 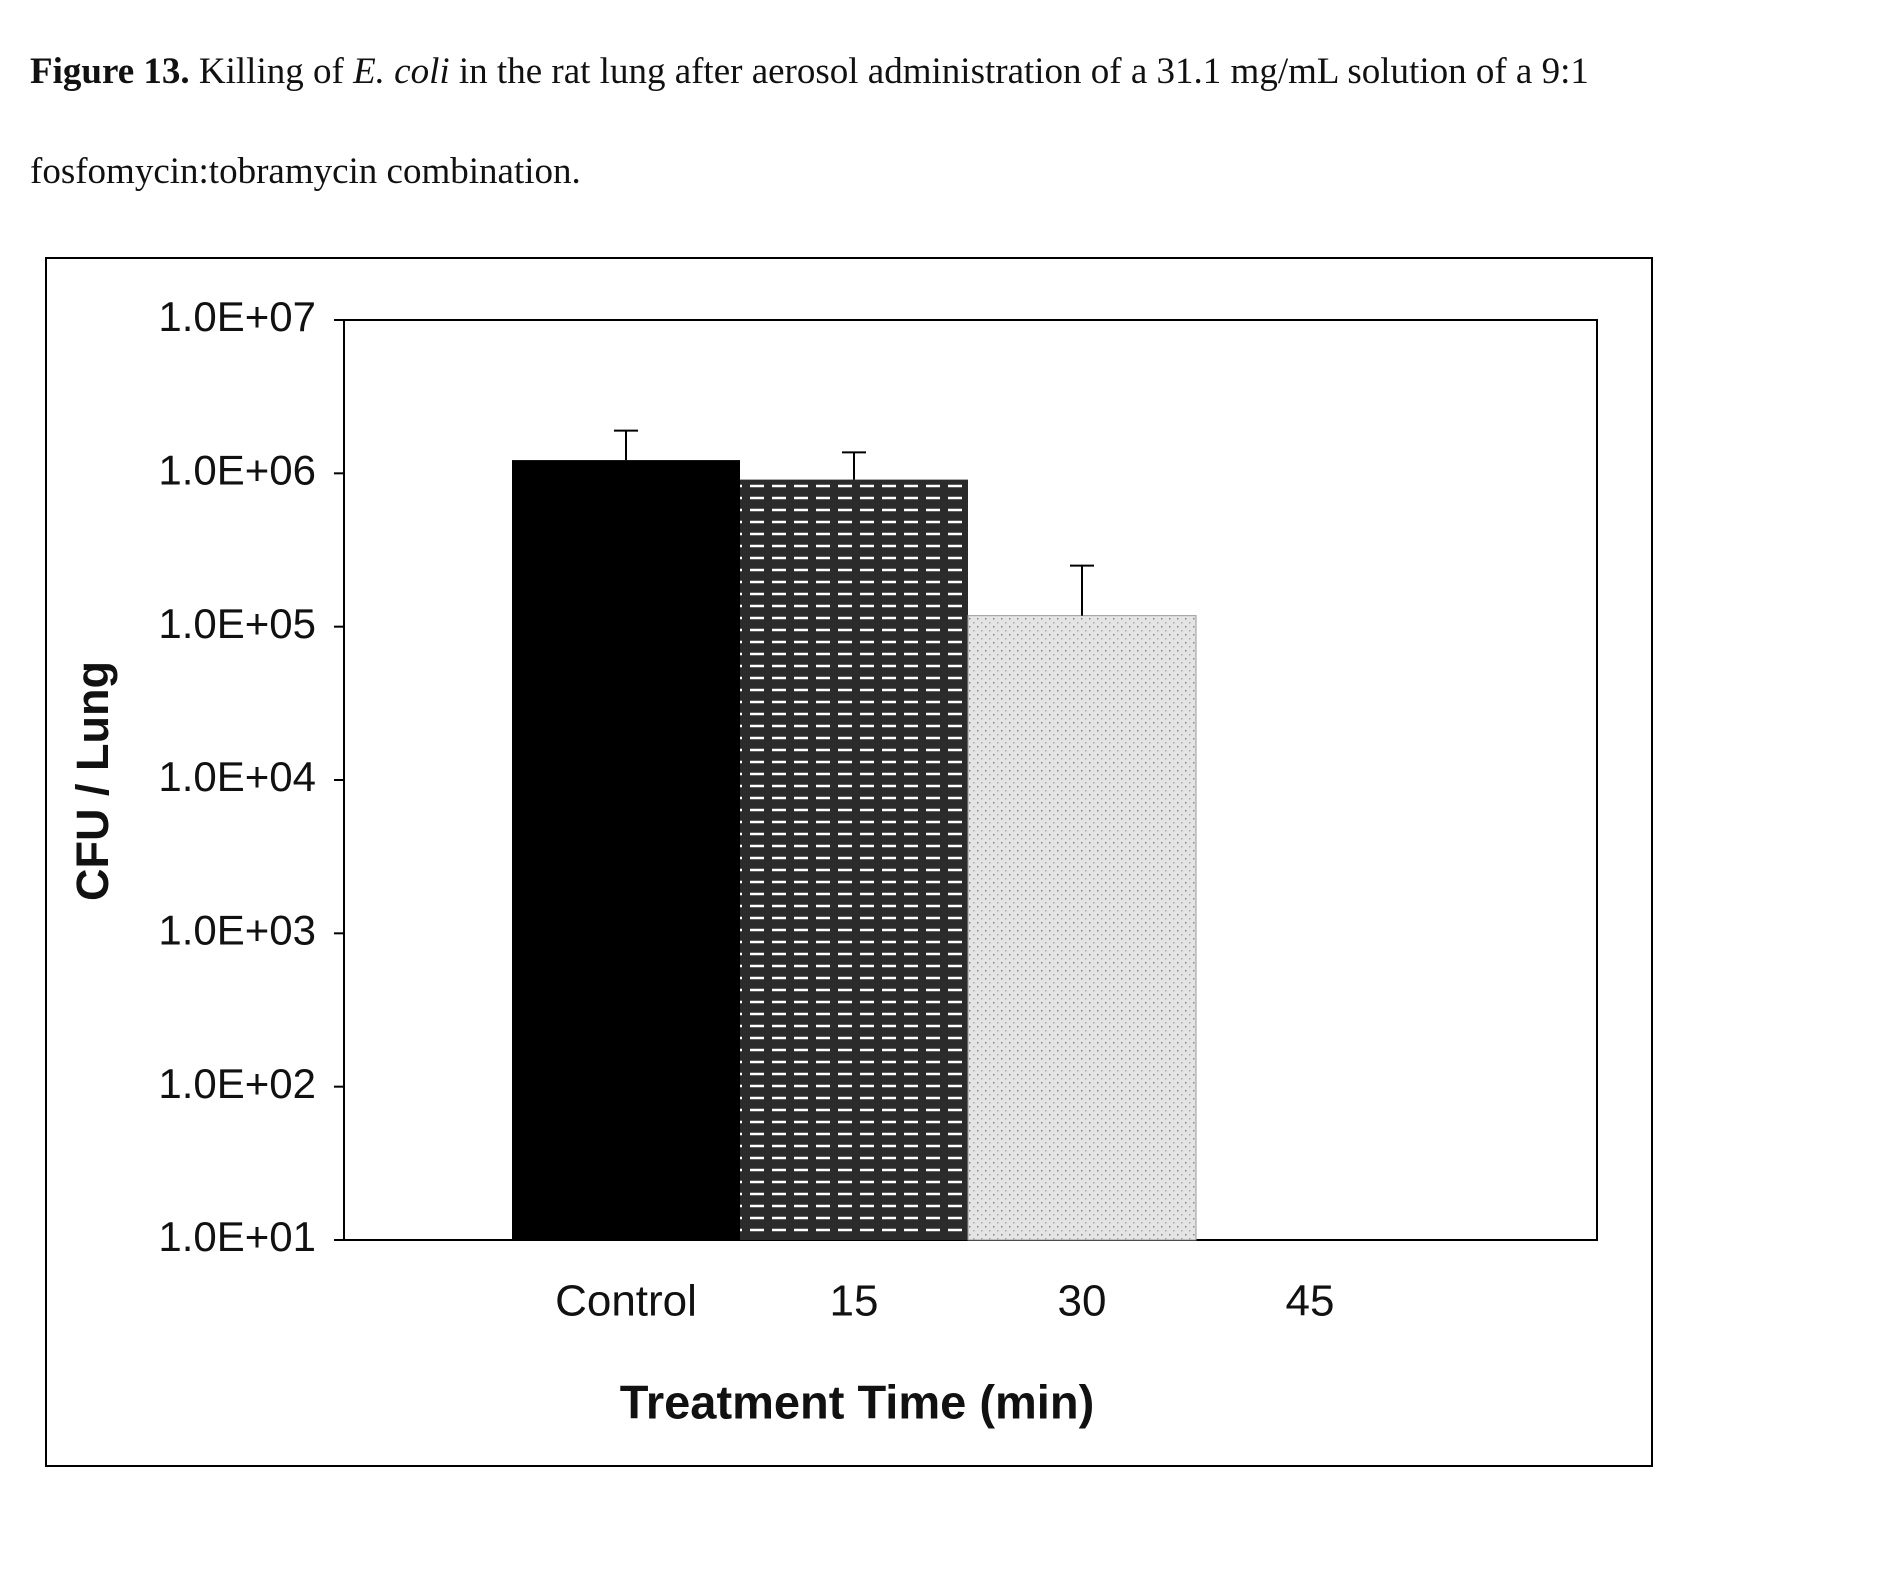 I want to click on y-tick-label: 1.0E+05, so click(x=237, y=623).